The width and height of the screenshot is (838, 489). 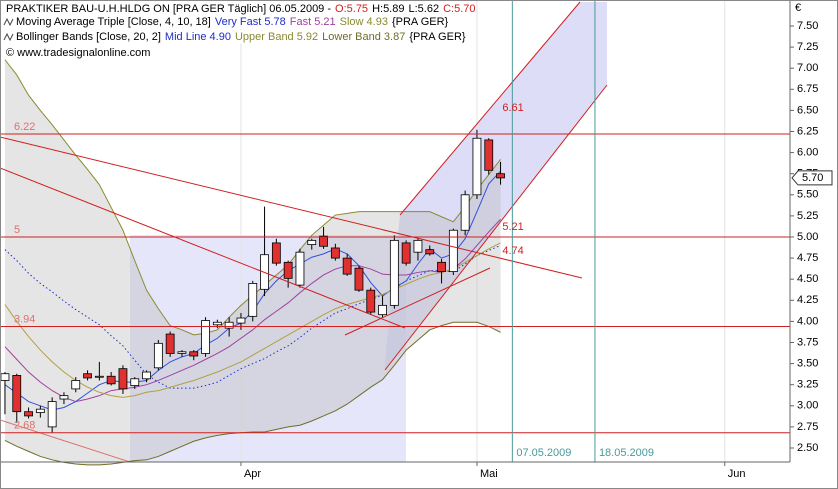 What do you see at coordinates (363, 37) in the screenshot?
I see `legend-entry: Lower Band 3.87` at bounding box center [363, 37].